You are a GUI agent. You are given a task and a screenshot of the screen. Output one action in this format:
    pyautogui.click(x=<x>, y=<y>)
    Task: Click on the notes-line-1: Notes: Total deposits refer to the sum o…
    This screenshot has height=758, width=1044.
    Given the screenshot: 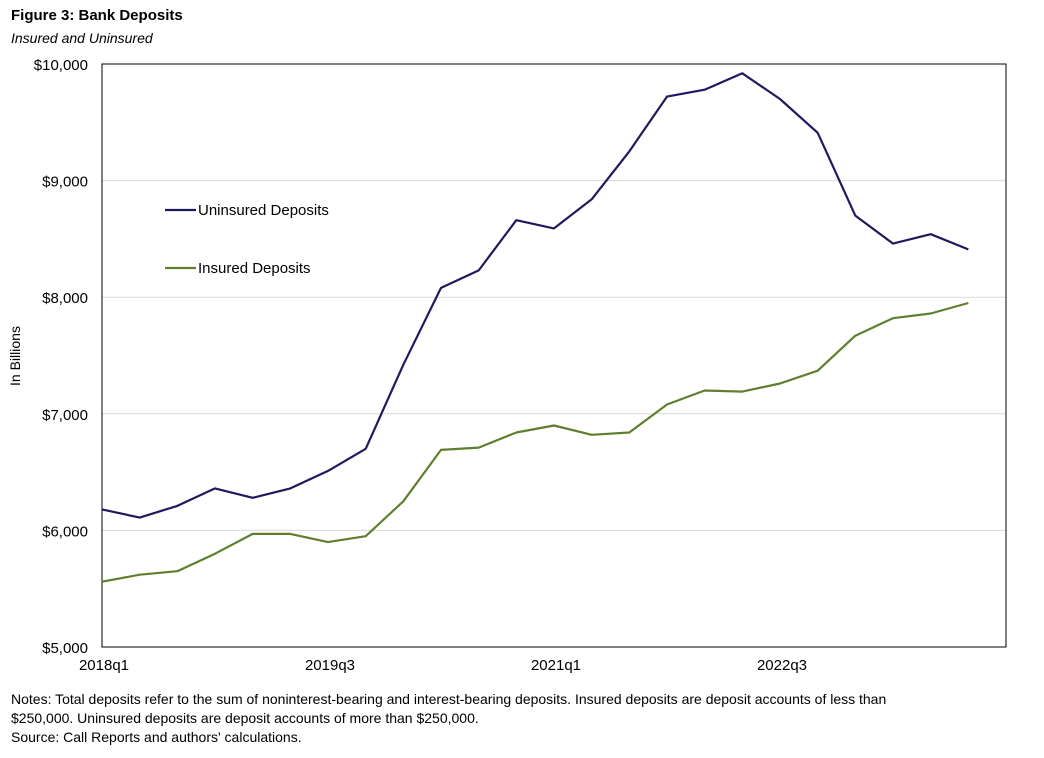 What is the action you would take?
    pyautogui.click(x=449, y=699)
    